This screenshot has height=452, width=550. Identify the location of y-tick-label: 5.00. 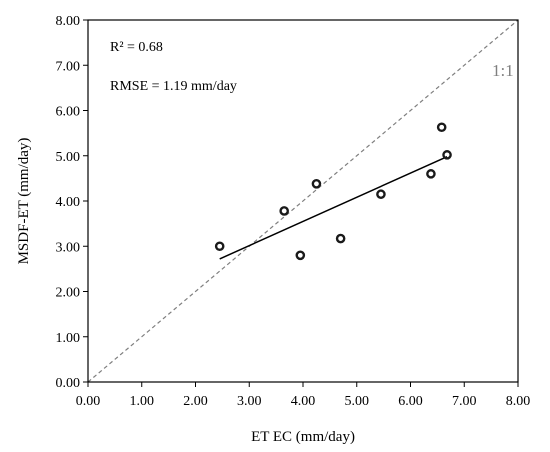
(68, 157).